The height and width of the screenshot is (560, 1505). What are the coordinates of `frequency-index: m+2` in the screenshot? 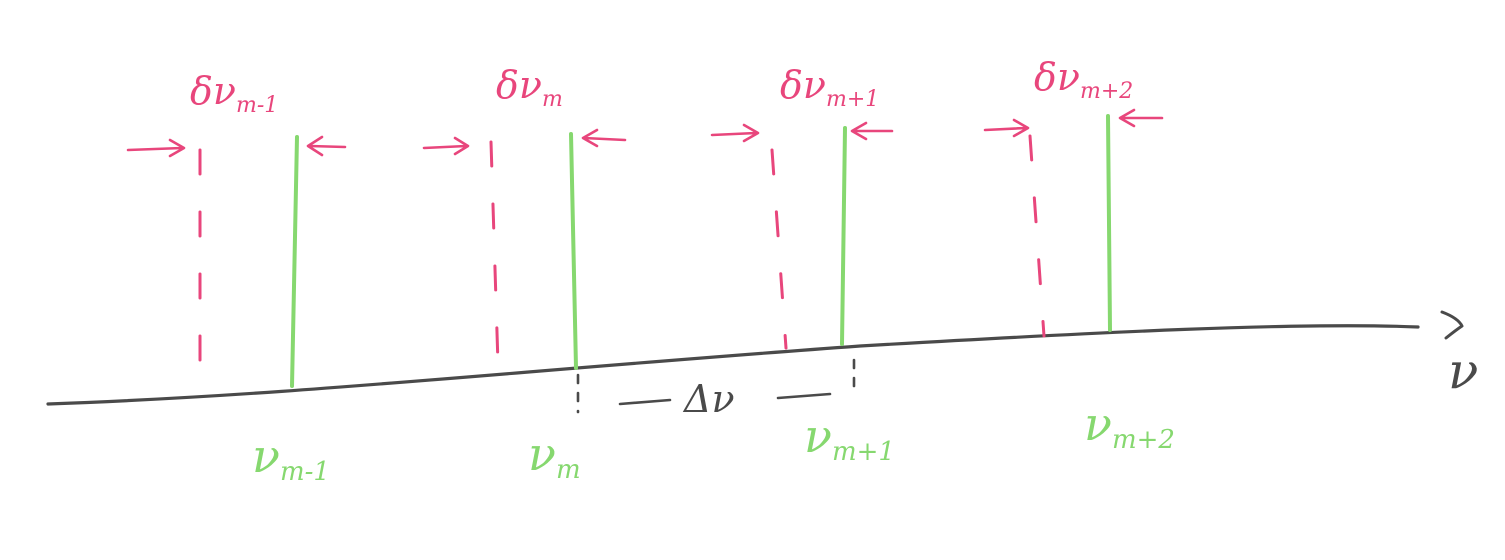 It's located at (1143, 440).